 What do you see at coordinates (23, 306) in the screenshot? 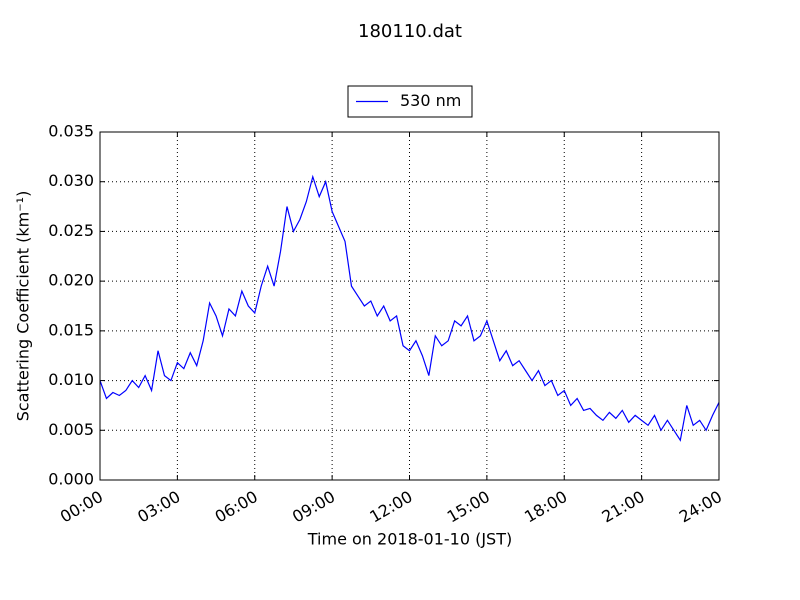
I see `y-axis-label: Scattering Coefficient (km⁻¹)` at bounding box center [23, 306].